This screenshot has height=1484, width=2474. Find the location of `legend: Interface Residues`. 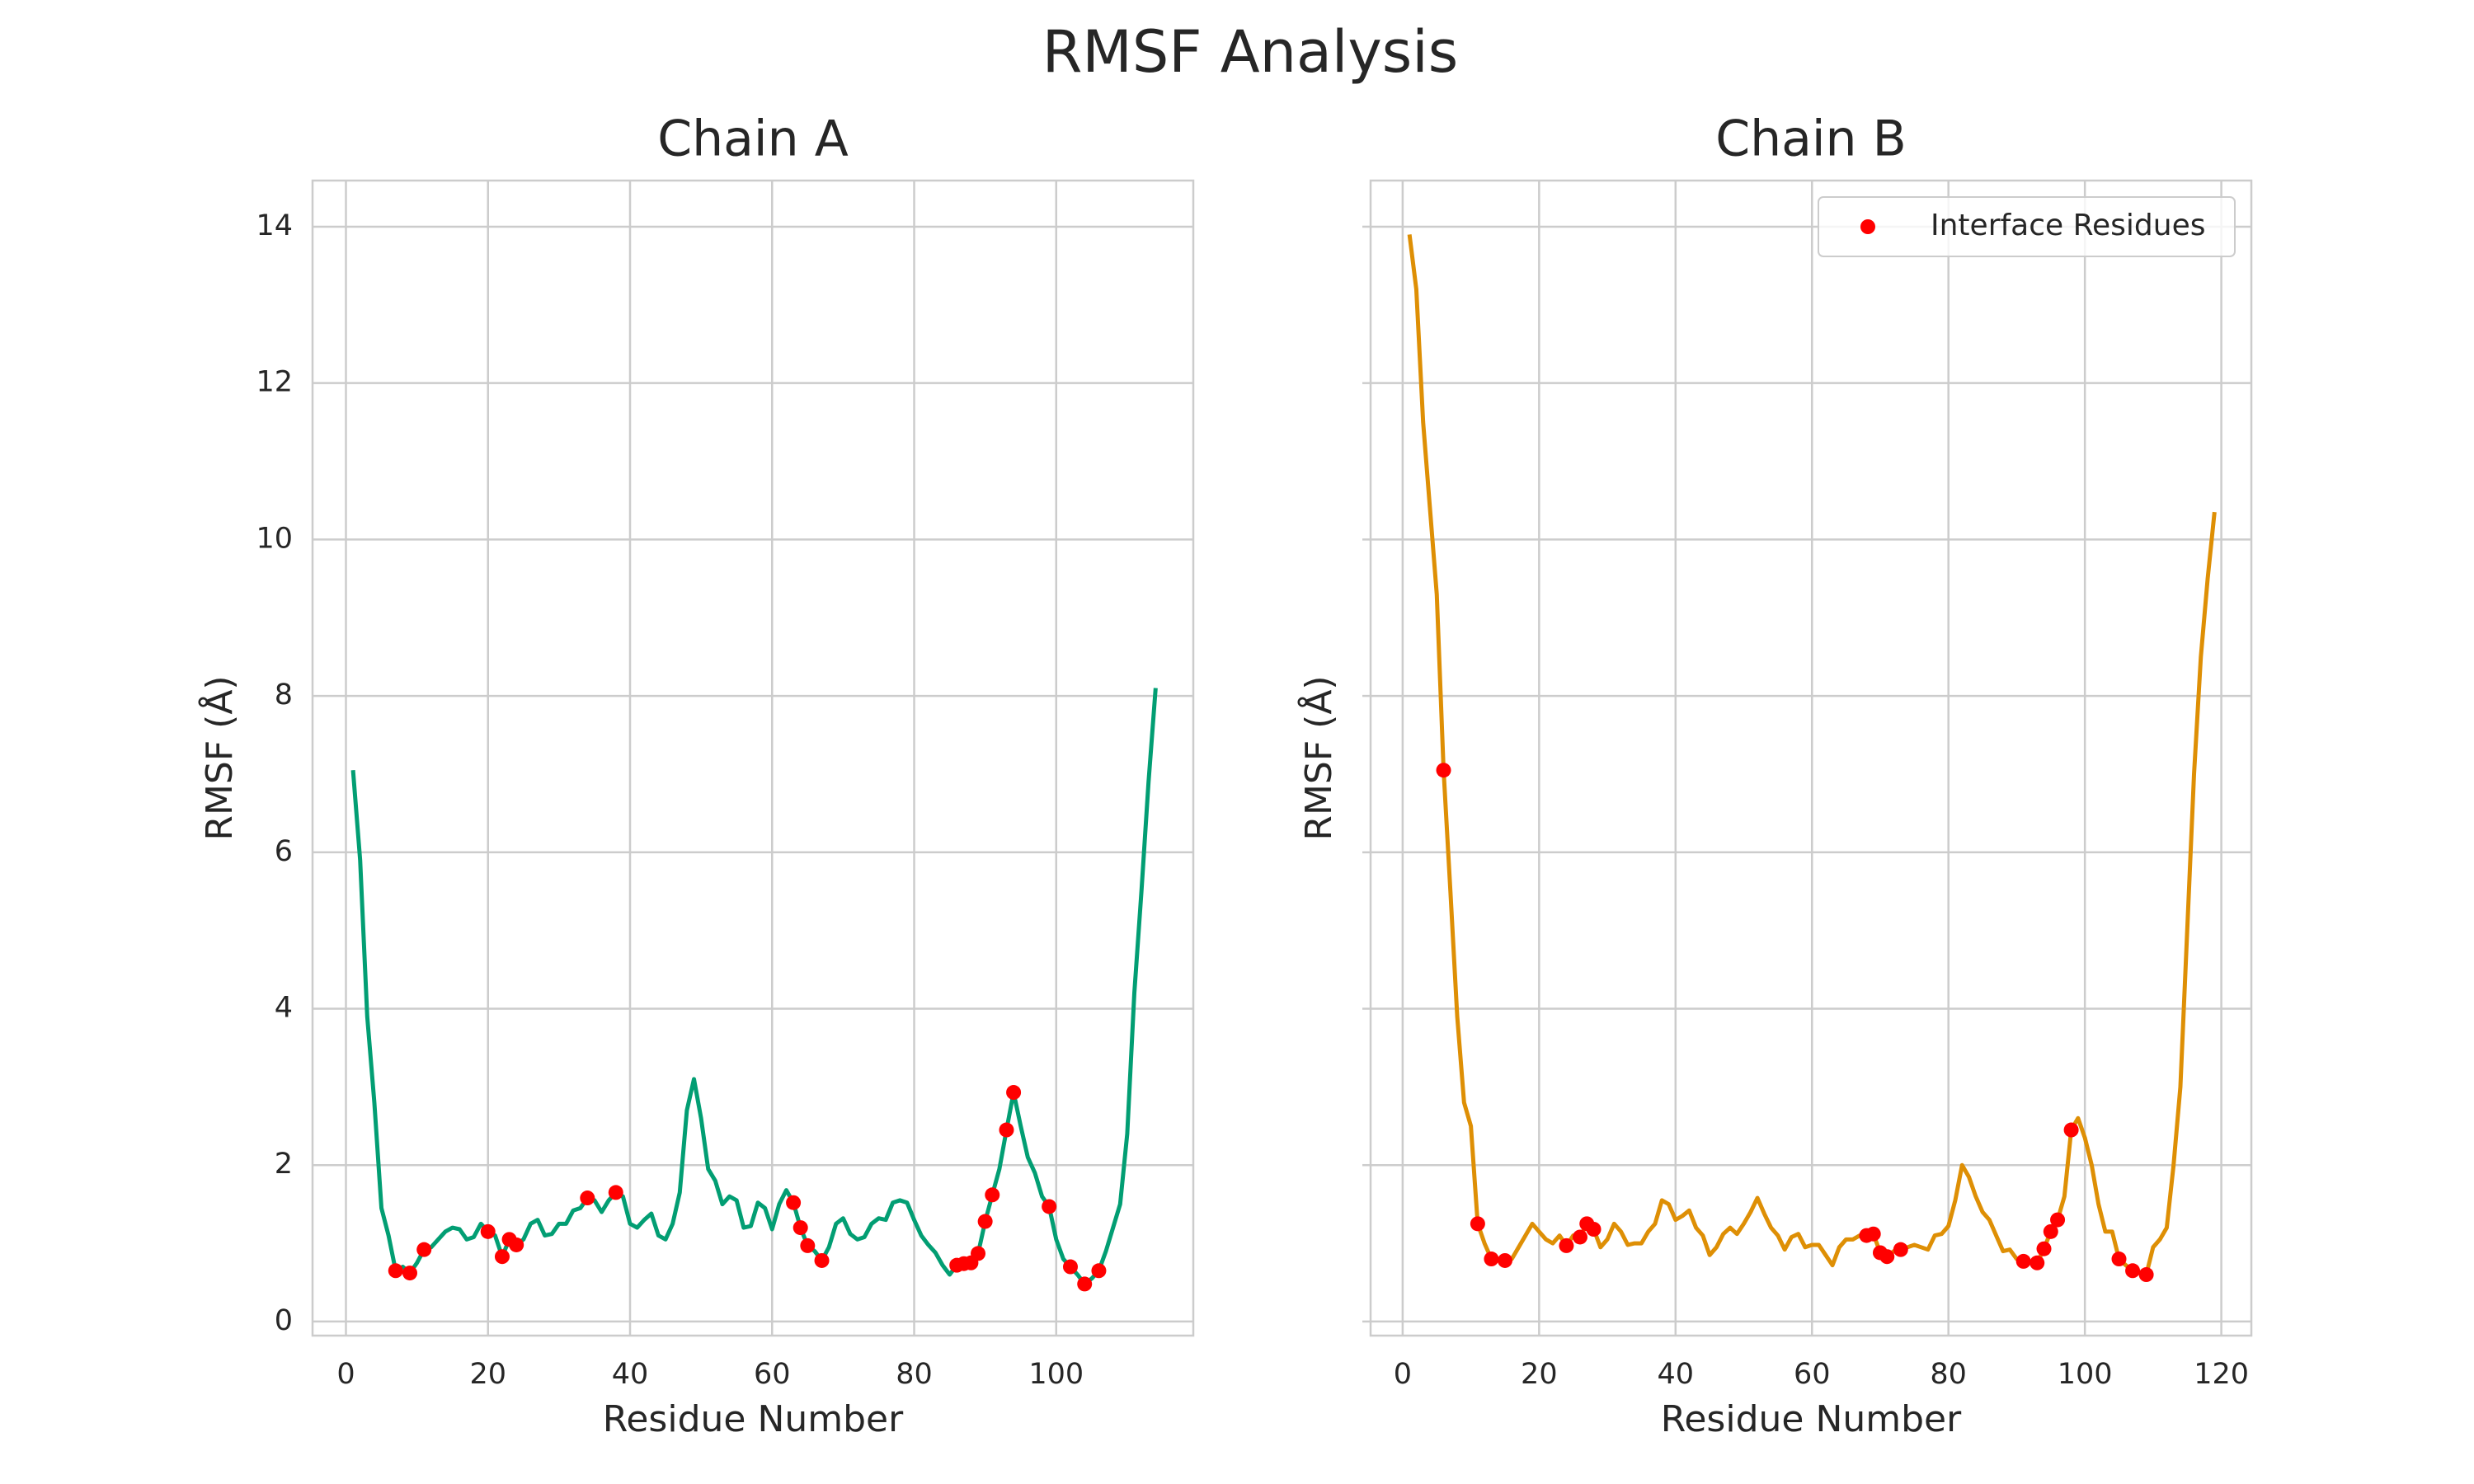

legend: Interface Residues is located at coordinates (2027, 226).